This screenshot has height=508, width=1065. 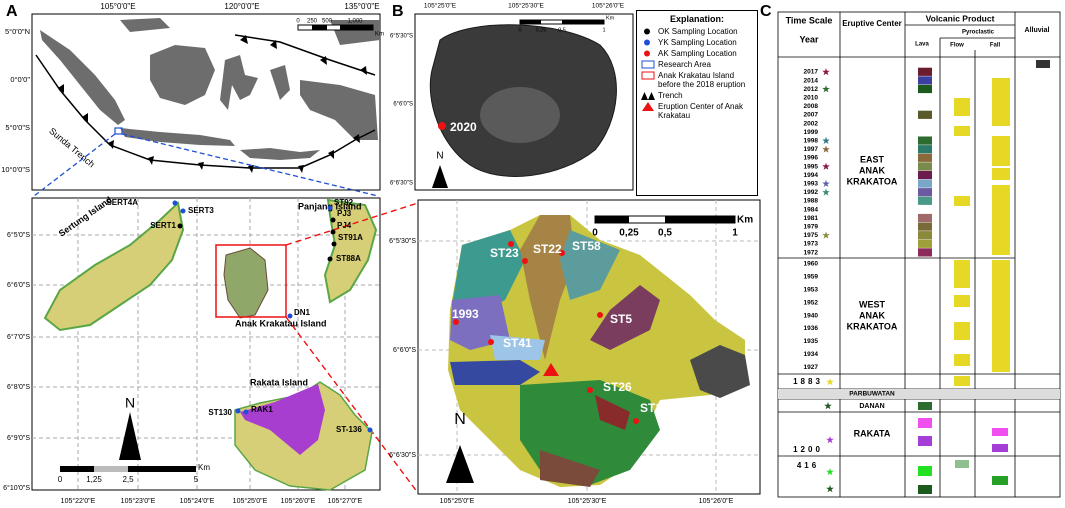 What do you see at coordinates (697, 64) in the screenshot?
I see `legend-item: Research Area` at bounding box center [697, 64].